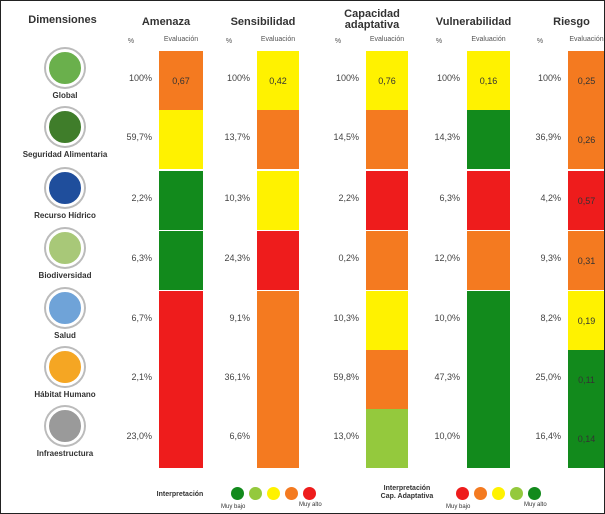 This screenshot has width=605, height=514. Describe the element at coordinates (346, 436) in the screenshot. I see `percentage: 13,0%` at that location.